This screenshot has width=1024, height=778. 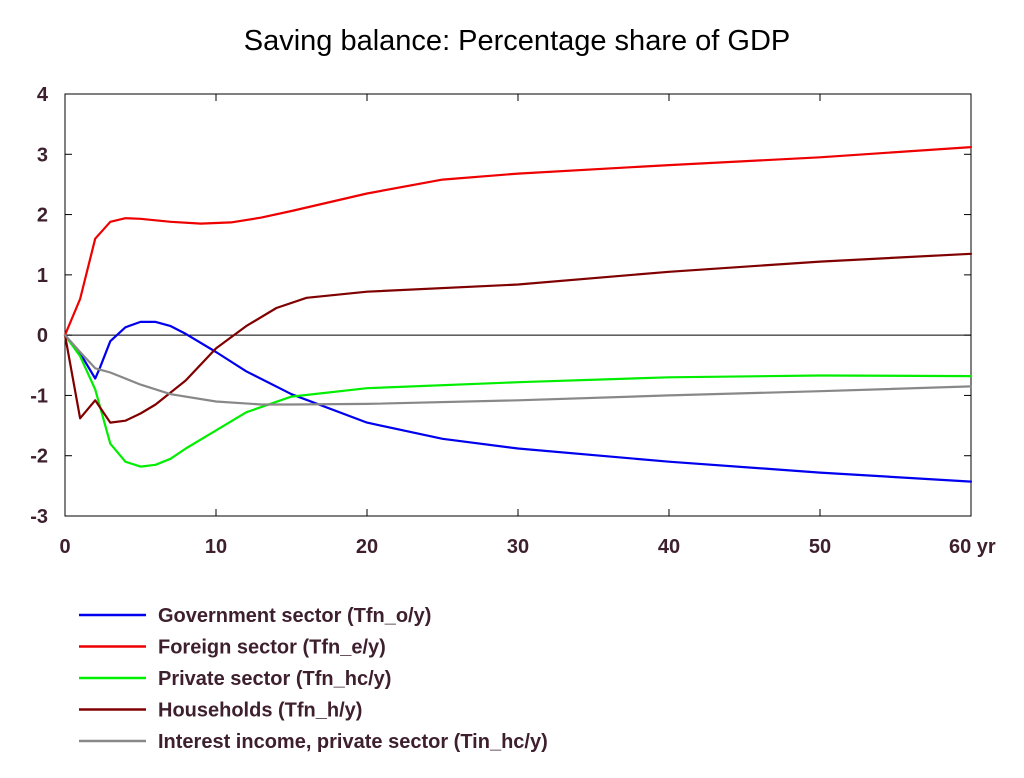 I want to click on y-tick-label: 0, so click(x=42, y=336).